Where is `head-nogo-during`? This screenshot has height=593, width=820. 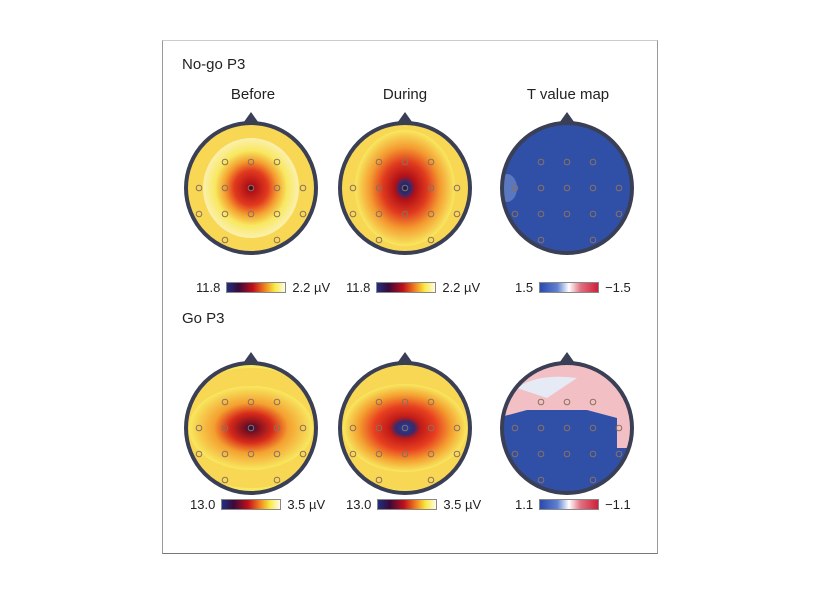 head-nogo-during is located at coordinates (405, 183).